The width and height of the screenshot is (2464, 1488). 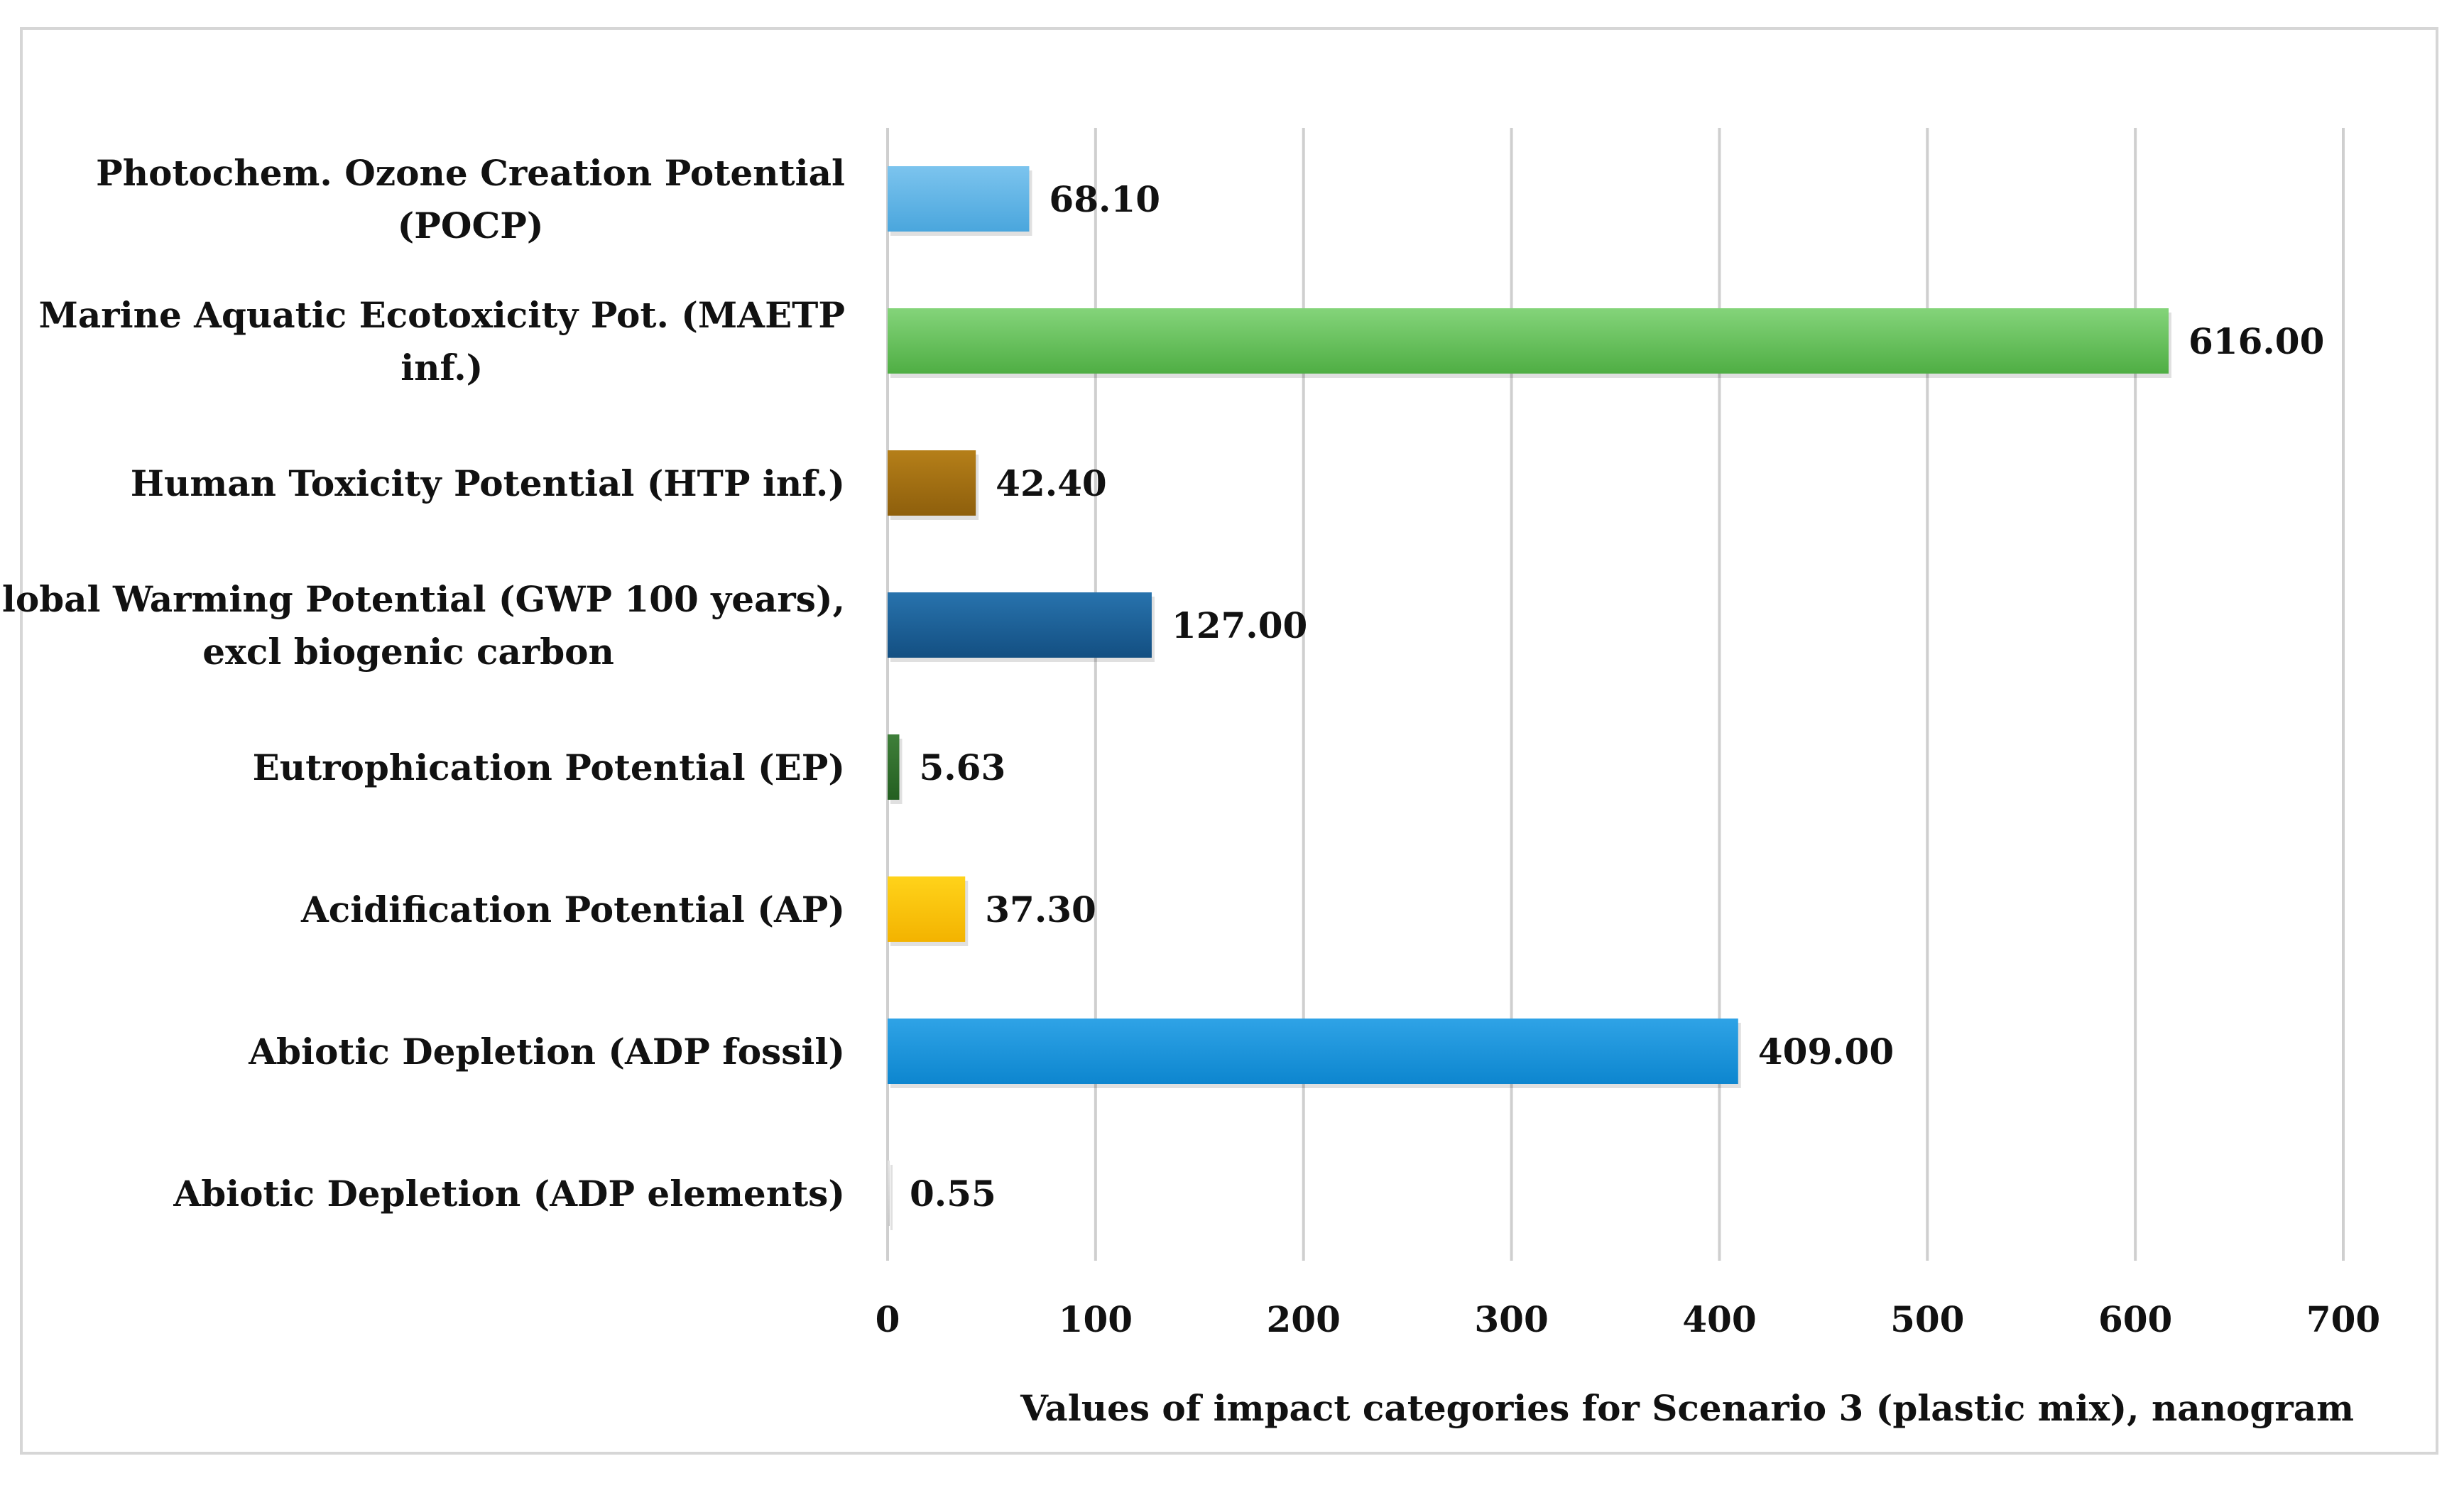 I want to click on value-label: 616.00, so click(x=2256, y=341).